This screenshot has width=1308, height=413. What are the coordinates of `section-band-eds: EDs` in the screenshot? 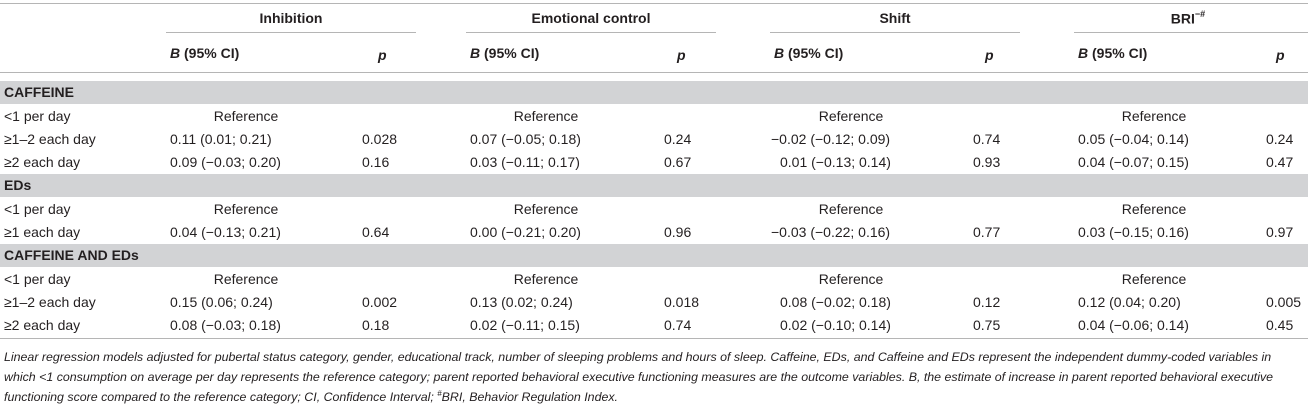 It's located at (654, 185).